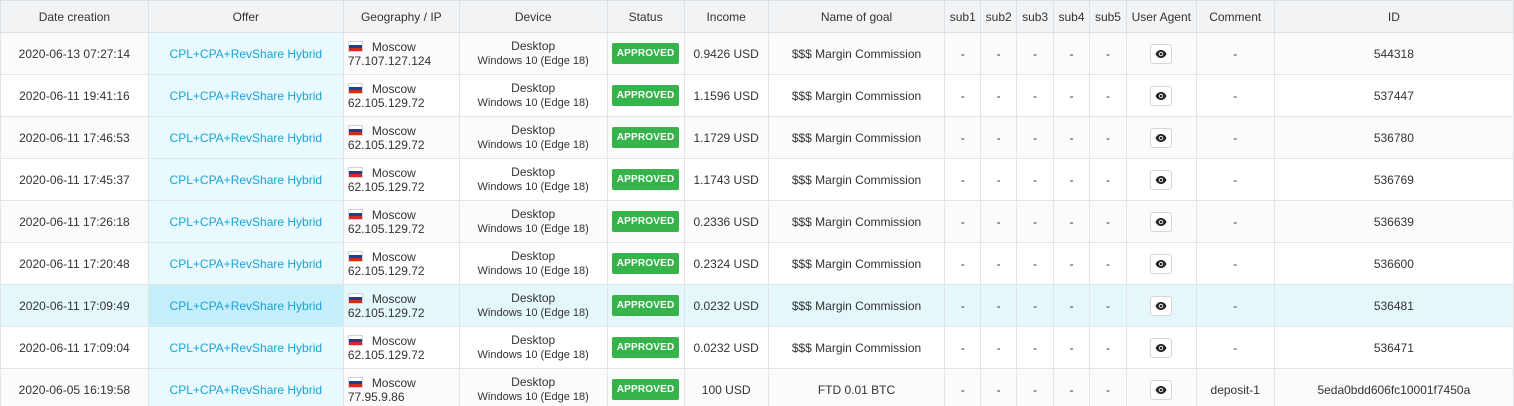 This screenshot has width=1514, height=406. Describe the element at coordinates (726, 16) in the screenshot. I see `header-income: Income` at that location.